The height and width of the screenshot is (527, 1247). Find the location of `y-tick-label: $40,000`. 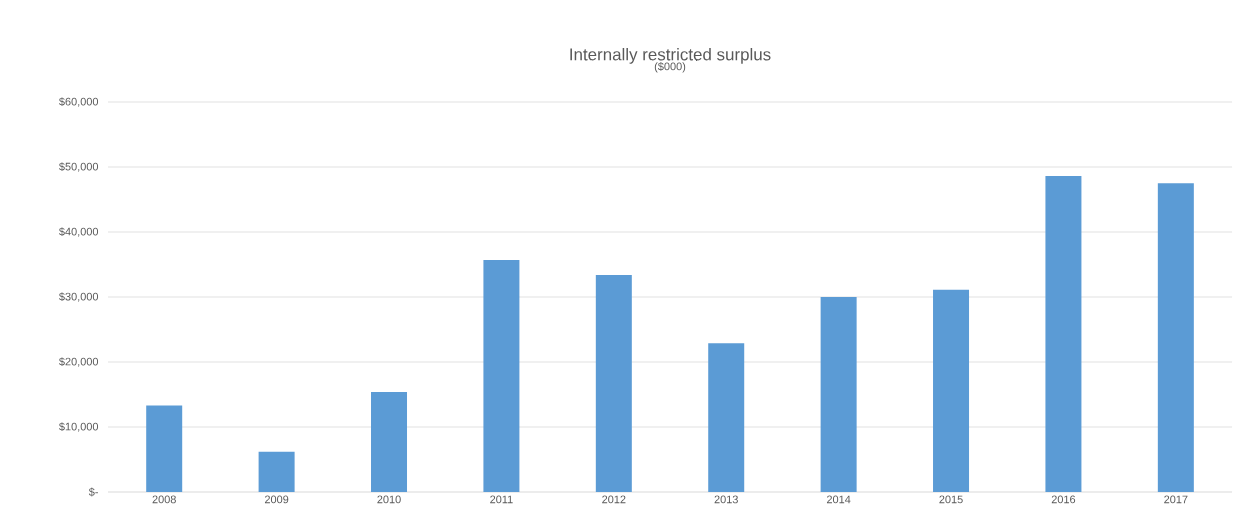

y-tick-label: $40,000 is located at coordinates (79, 232).